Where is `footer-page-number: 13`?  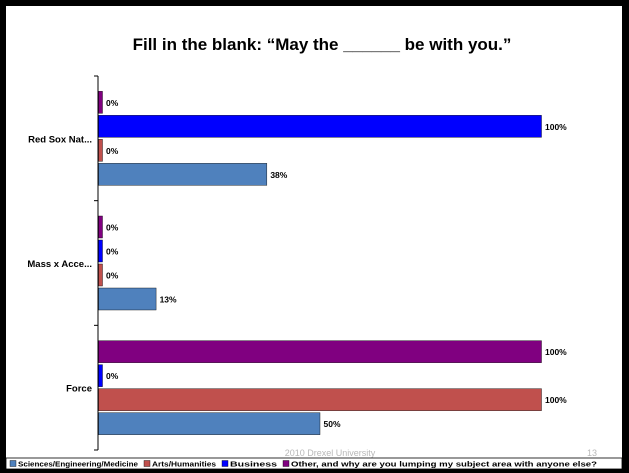
footer-page-number: 13 is located at coordinates (592, 453).